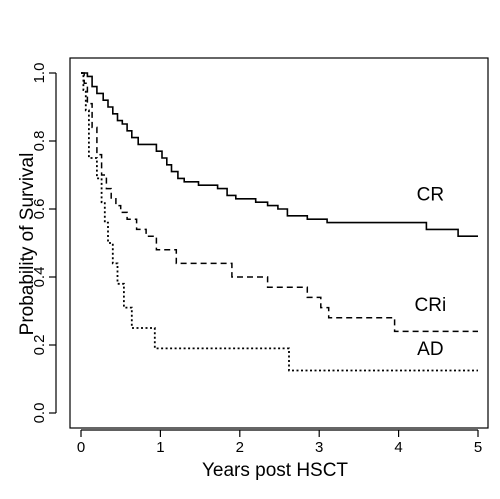  What do you see at coordinates (398, 447) in the screenshot?
I see `x-tick-label: 4` at bounding box center [398, 447].